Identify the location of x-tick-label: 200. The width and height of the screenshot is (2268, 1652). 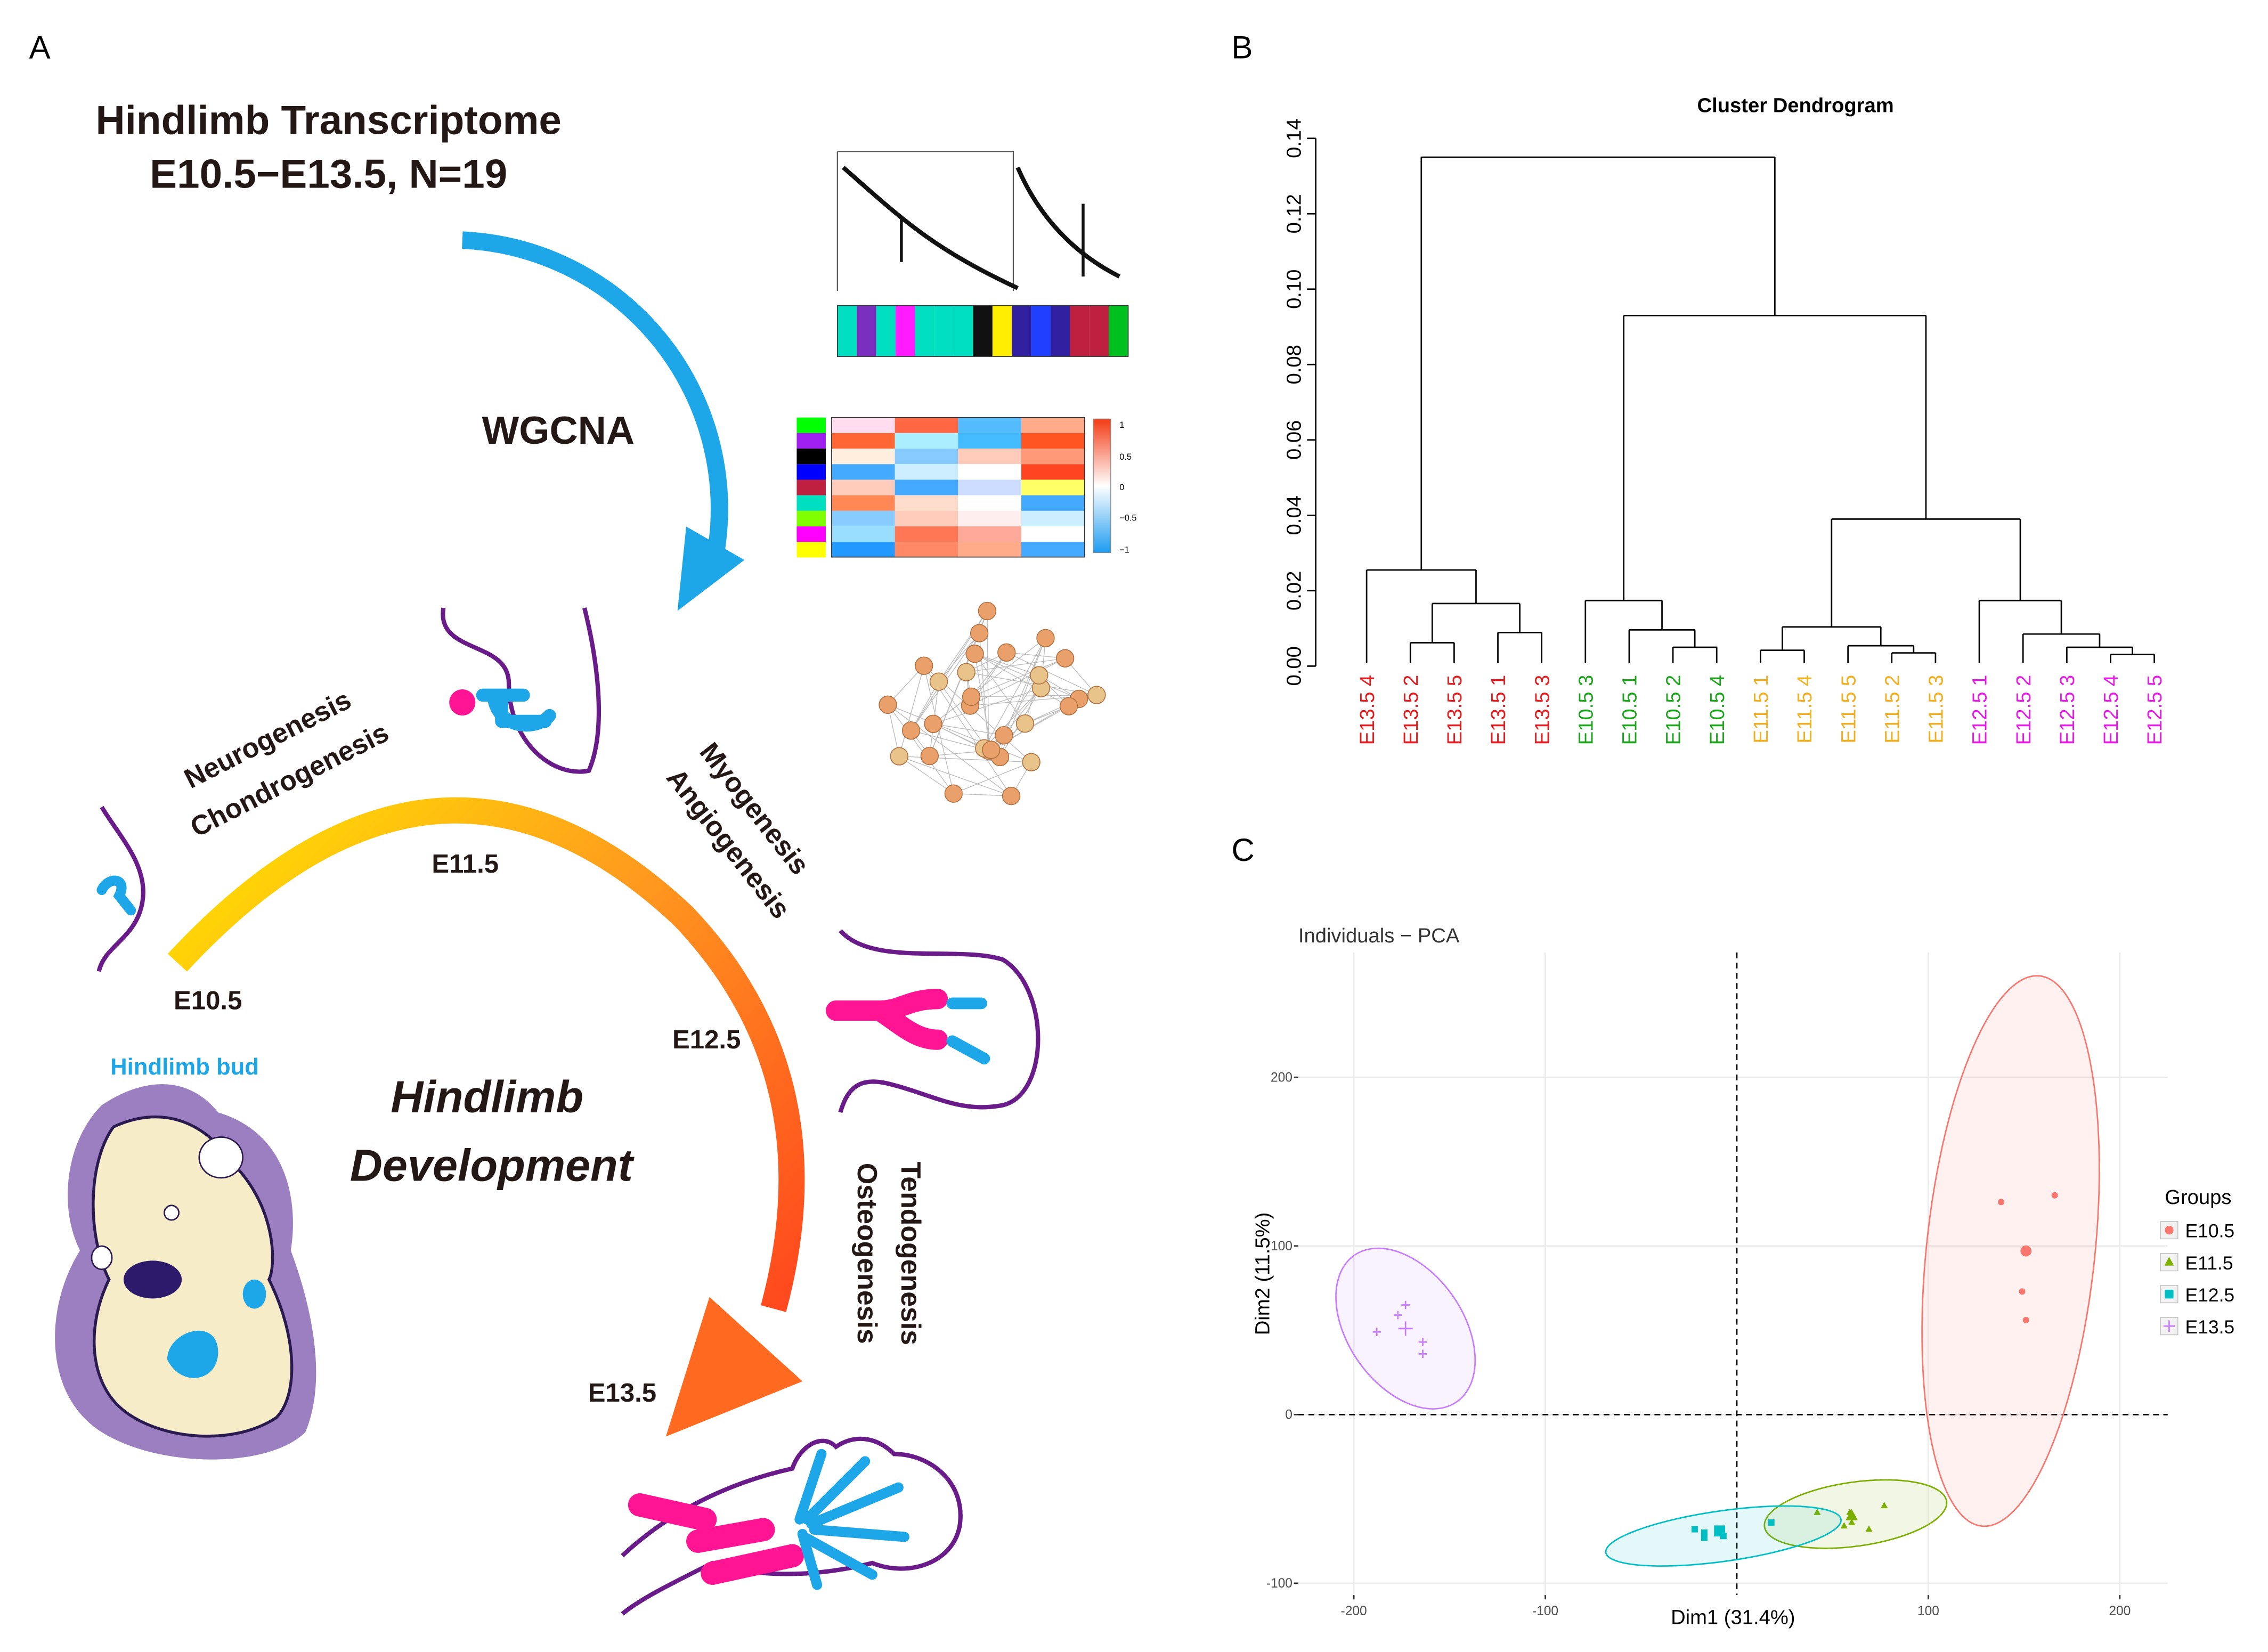
(2120, 1611).